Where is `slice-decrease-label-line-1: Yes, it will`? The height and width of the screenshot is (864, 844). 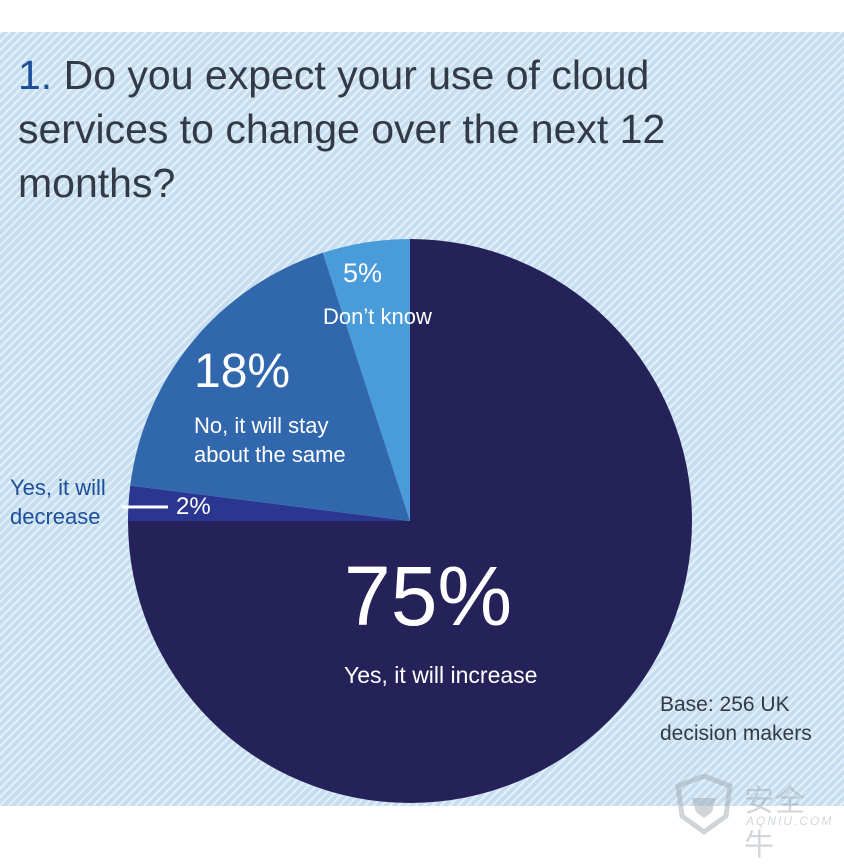 slice-decrease-label-line-1: Yes, it will is located at coordinates (58, 487).